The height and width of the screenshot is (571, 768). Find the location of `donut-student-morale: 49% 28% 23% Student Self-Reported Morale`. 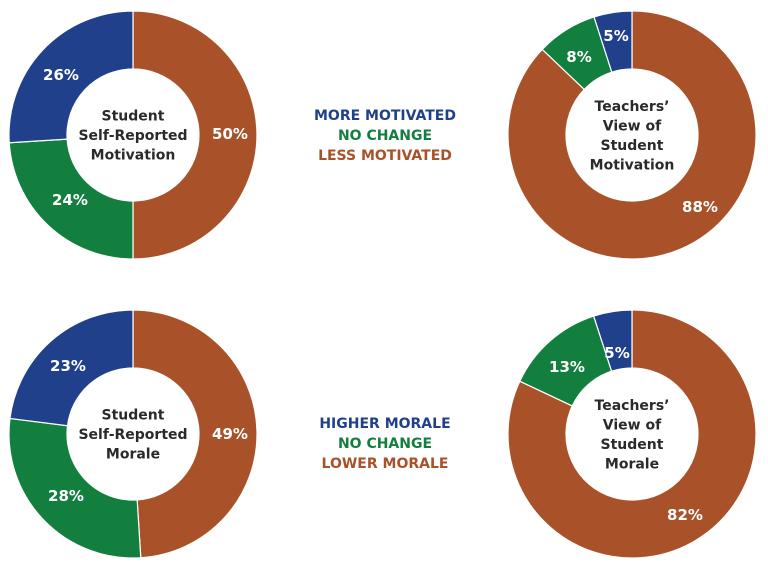

donut-student-morale: 49% 28% 23% Student Self-Reported Morale is located at coordinates (133, 434).